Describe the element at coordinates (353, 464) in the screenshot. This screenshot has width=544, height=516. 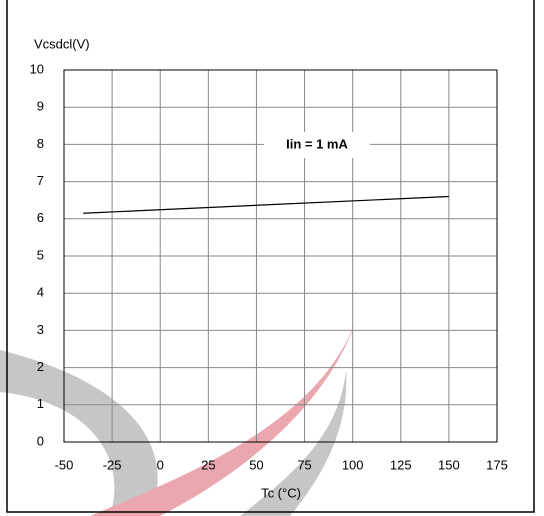
I see `x-tick-label: 100` at that location.